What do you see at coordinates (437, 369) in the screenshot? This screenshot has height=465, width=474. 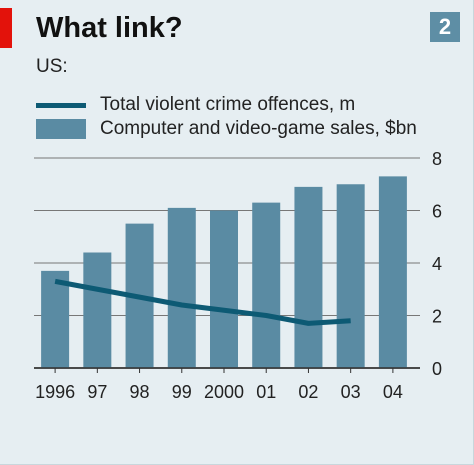 I see `y-tick-label: 0` at bounding box center [437, 369].